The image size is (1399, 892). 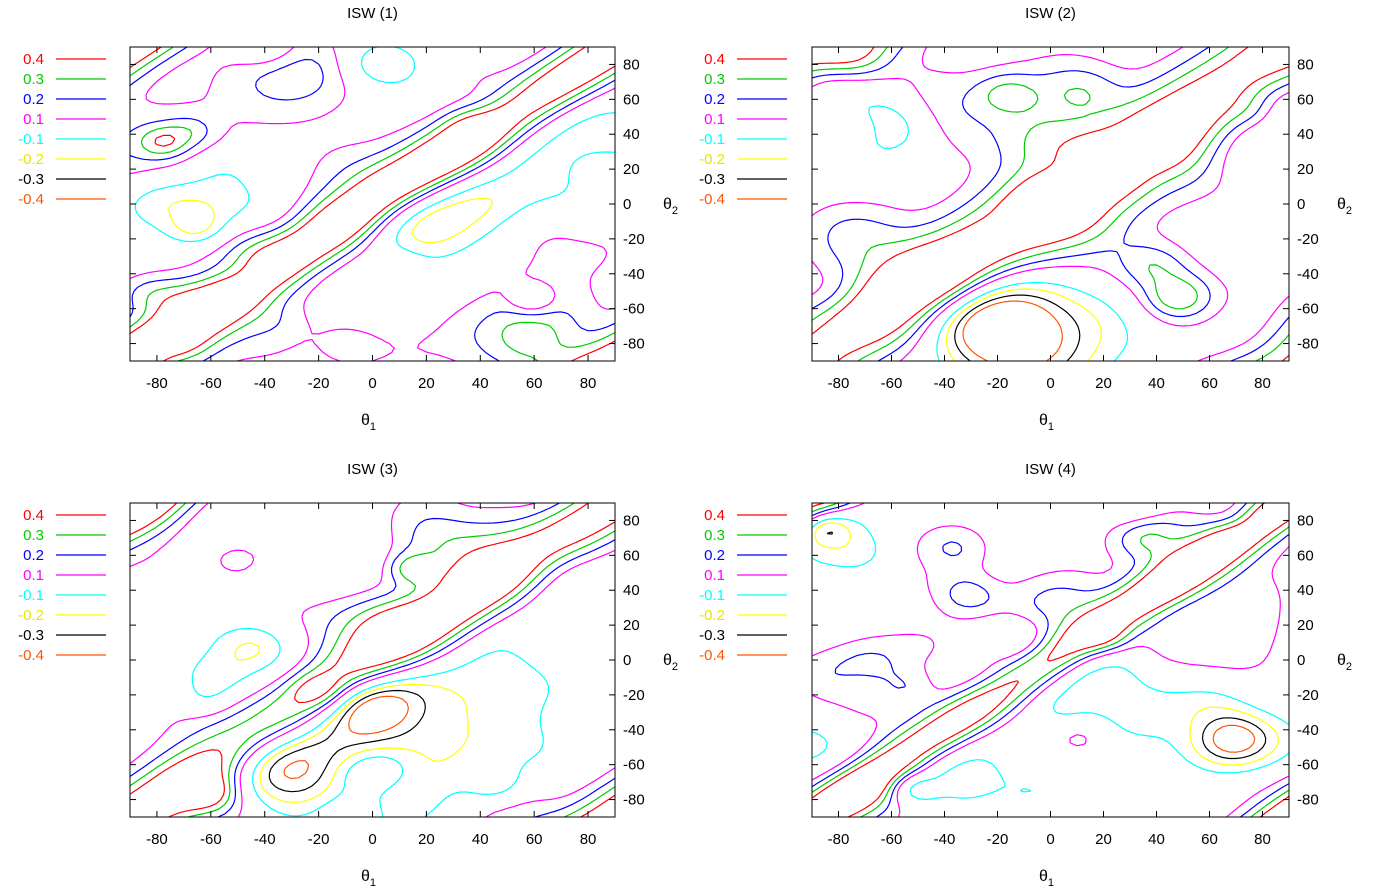 What do you see at coordinates (998, 839) in the screenshot?
I see `x-tick-label: -20` at bounding box center [998, 839].